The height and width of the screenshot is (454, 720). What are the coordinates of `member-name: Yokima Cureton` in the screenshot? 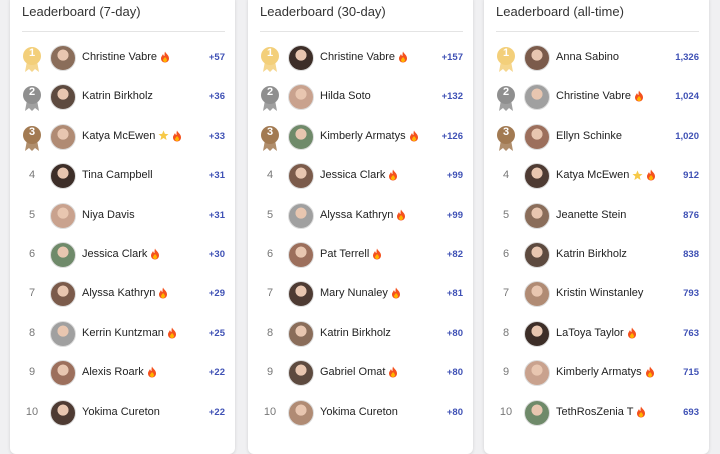 It's located at (359, 411).